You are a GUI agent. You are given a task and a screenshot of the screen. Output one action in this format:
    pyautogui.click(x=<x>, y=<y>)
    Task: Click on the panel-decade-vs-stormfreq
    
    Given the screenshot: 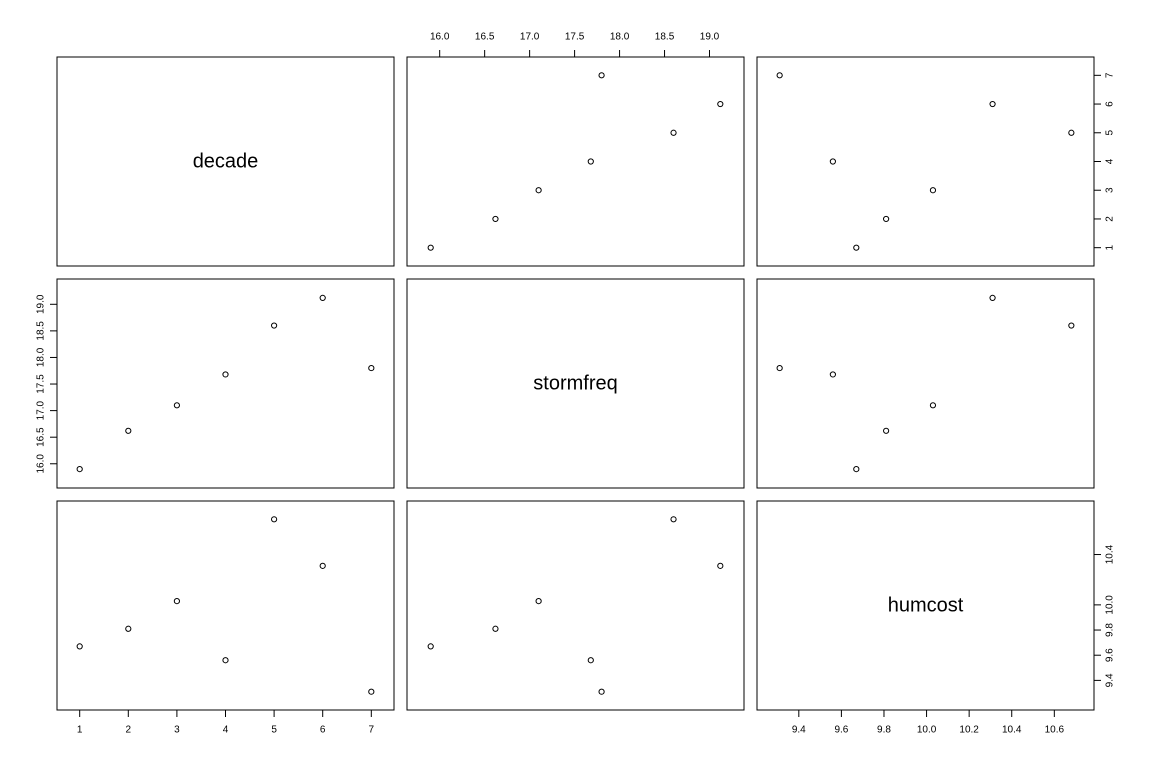 What is the action you would take?
    pyautogui.click(x=575, y=161)
    